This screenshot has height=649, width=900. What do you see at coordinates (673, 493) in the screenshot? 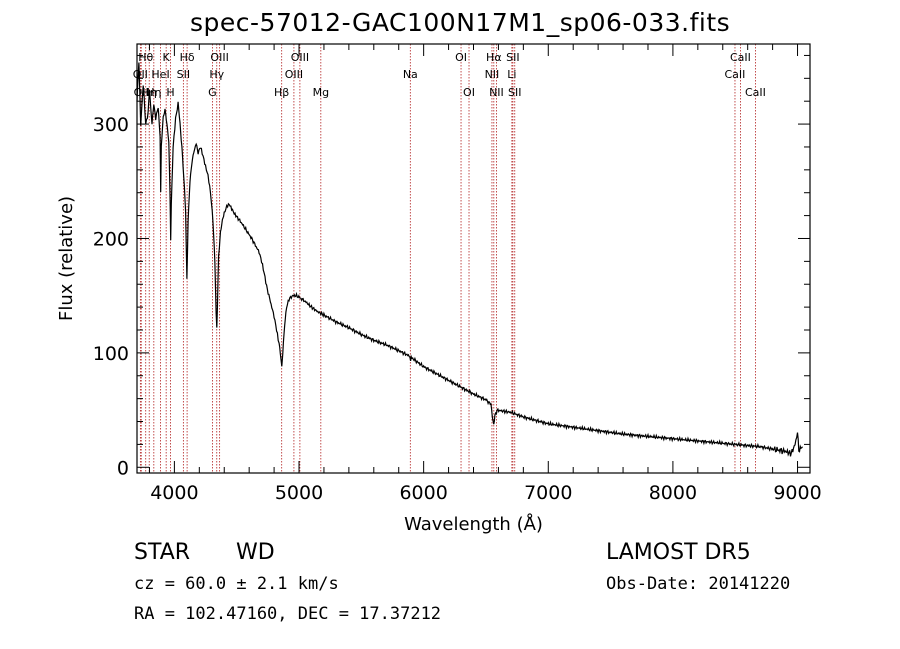
I see `x-tick-label: 8000` at bounding box center [673, 493].